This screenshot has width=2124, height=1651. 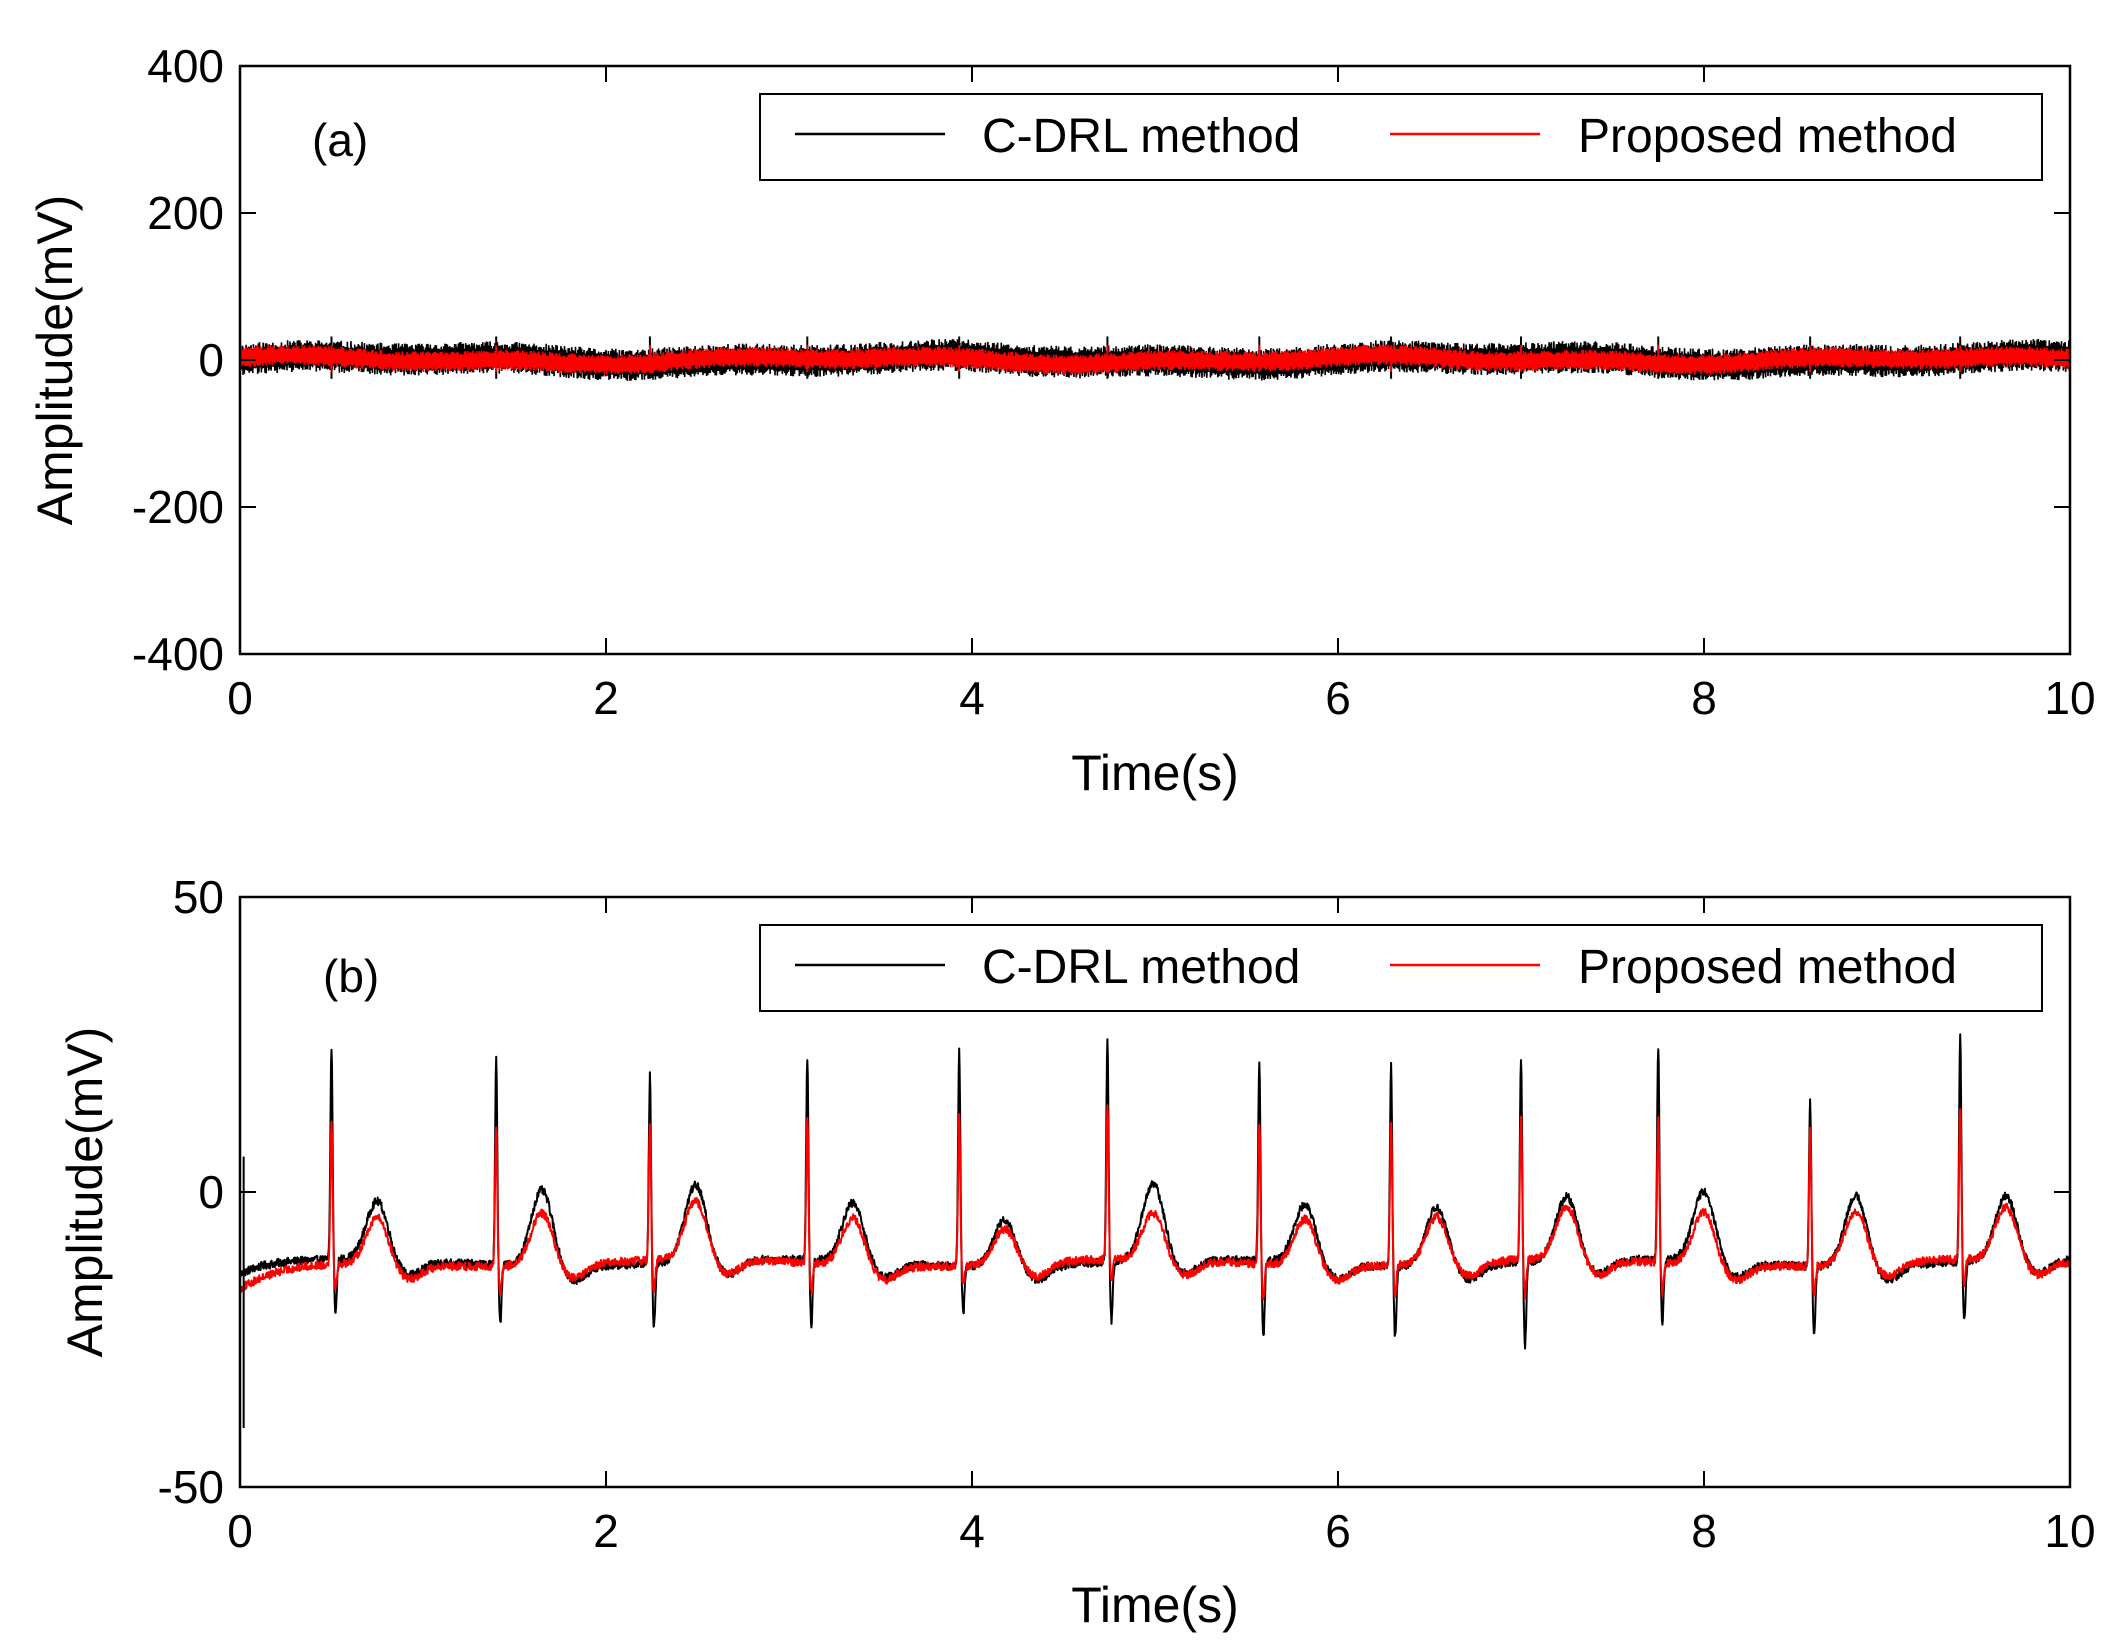 What do you see at coordinates (1338, 1531) in the screenshot?
I see `panel-b-x-tick-label: 6` at bounding box center [1338, 1531].